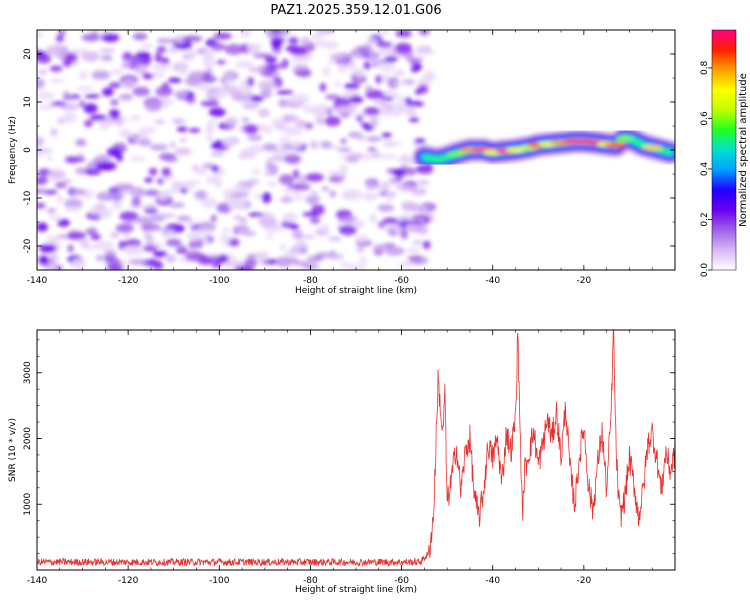  I want to click on spectrogram-y-tick-label: 0, so click(28, 150).